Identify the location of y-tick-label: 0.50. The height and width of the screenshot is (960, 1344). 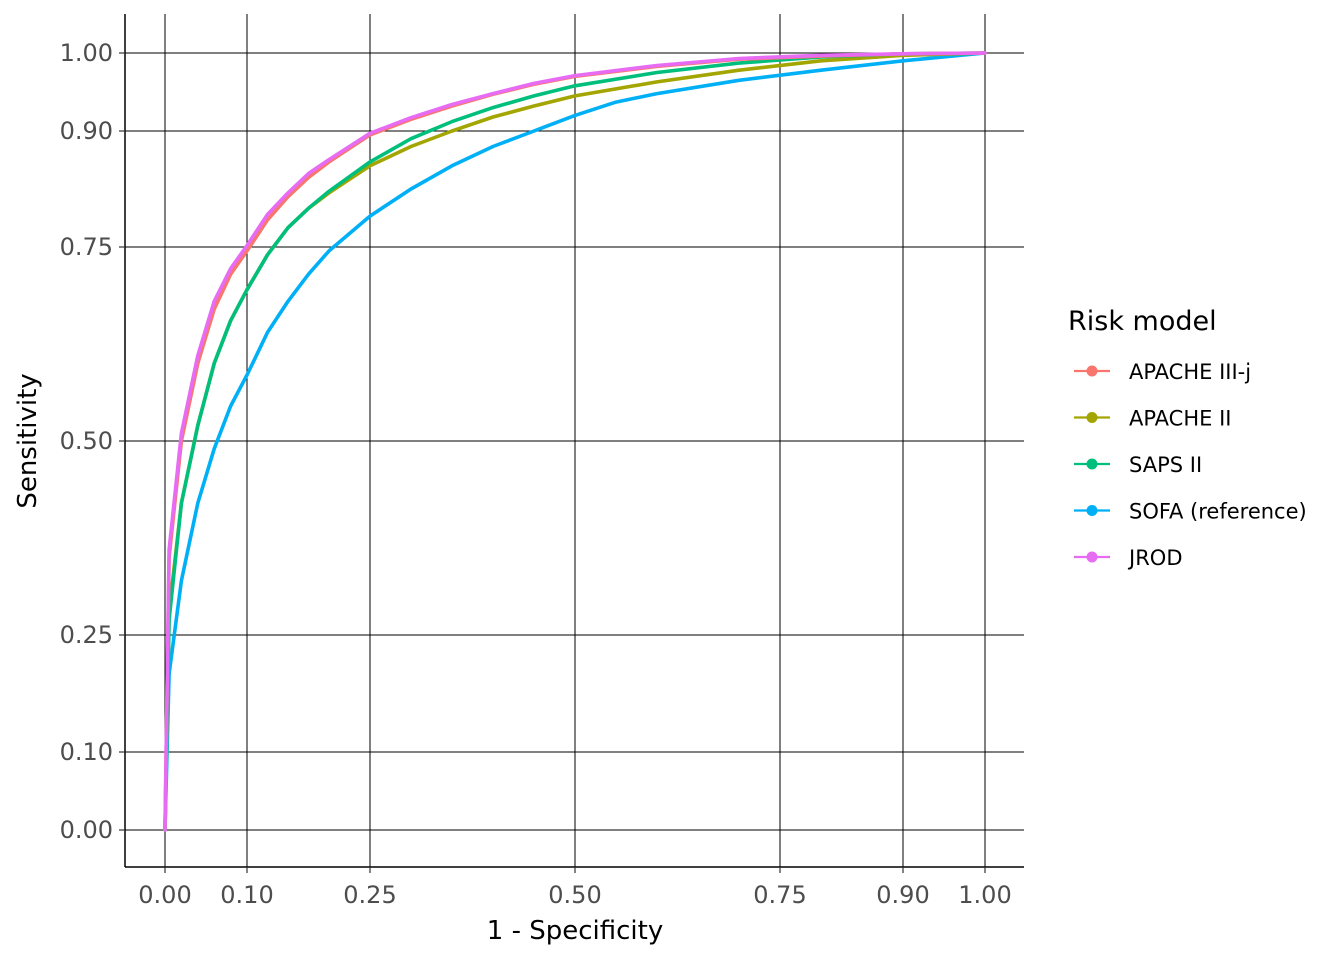
(86, 441).